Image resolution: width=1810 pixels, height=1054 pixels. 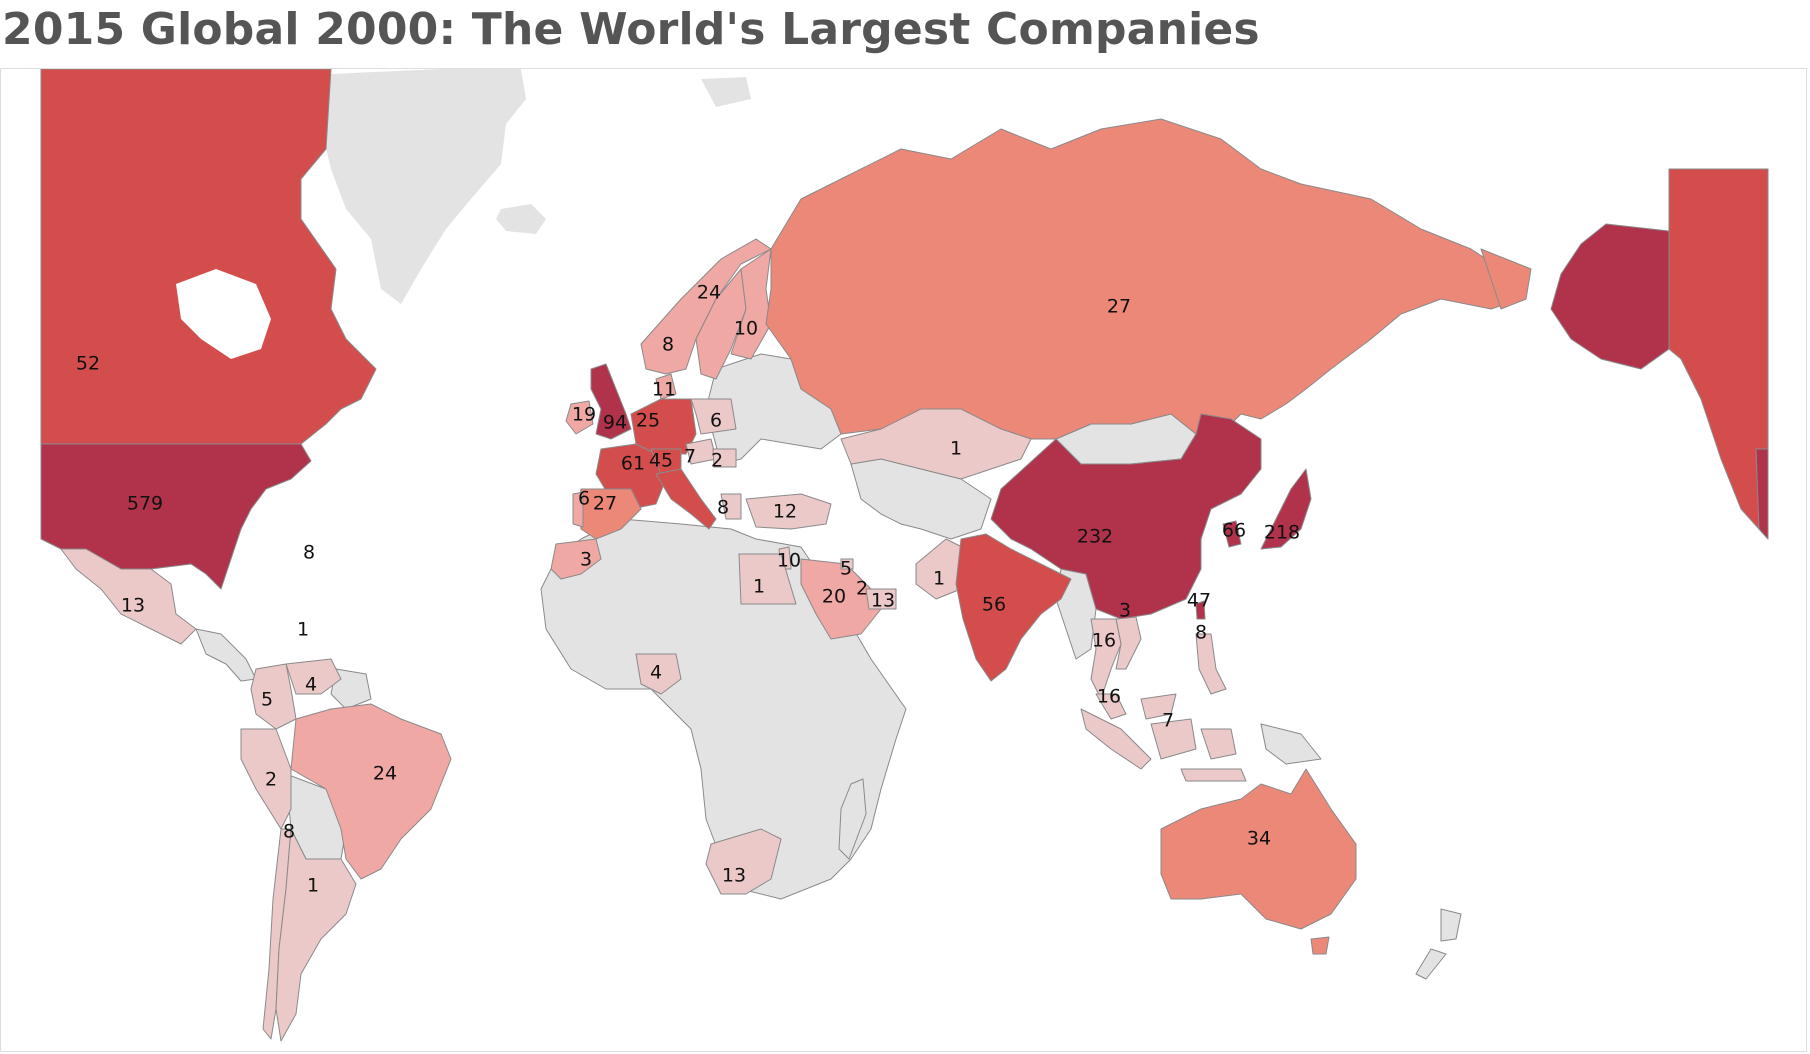 I want to click on label-finland: 10, so click(x=746, y=329).